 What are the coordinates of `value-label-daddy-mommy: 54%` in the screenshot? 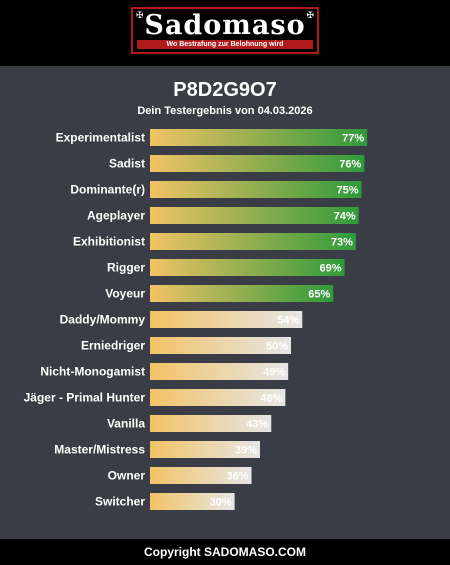 It's located at (288, 321).